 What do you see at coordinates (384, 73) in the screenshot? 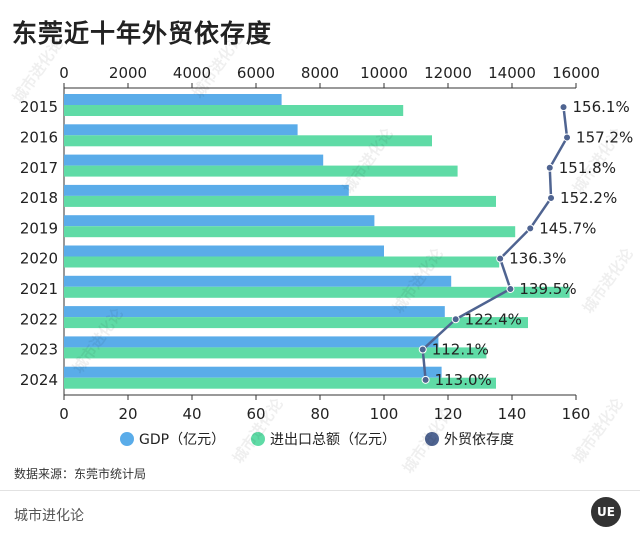
I see `top-axis-tick-label: 10000` at bounding box center [384, 73].